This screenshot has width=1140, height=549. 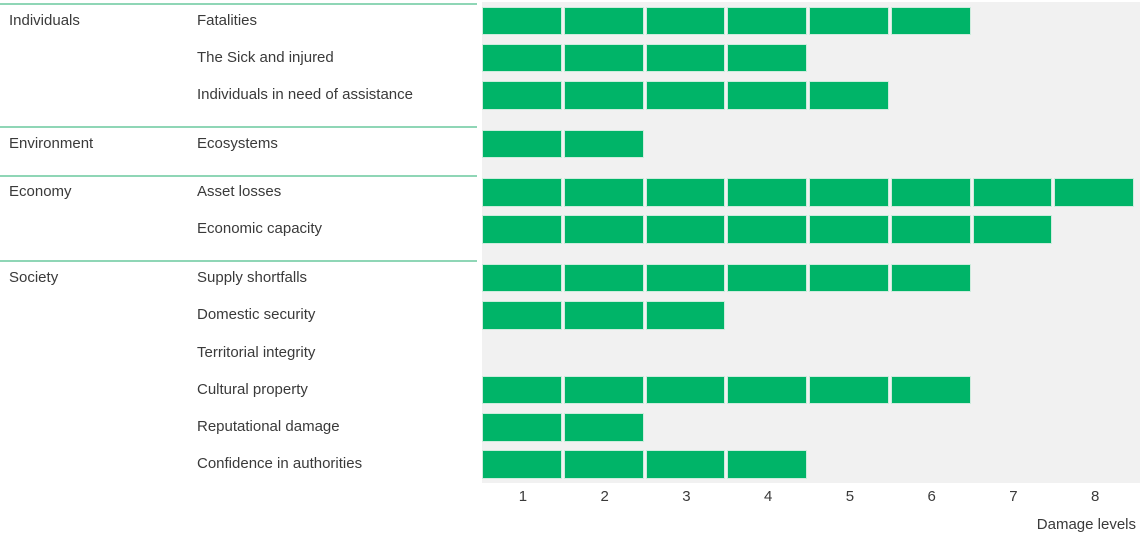 What do you see at coordinates (604, 496) in the screenshot?
I see `x-tick: 2` at bounding box center [604, 496].